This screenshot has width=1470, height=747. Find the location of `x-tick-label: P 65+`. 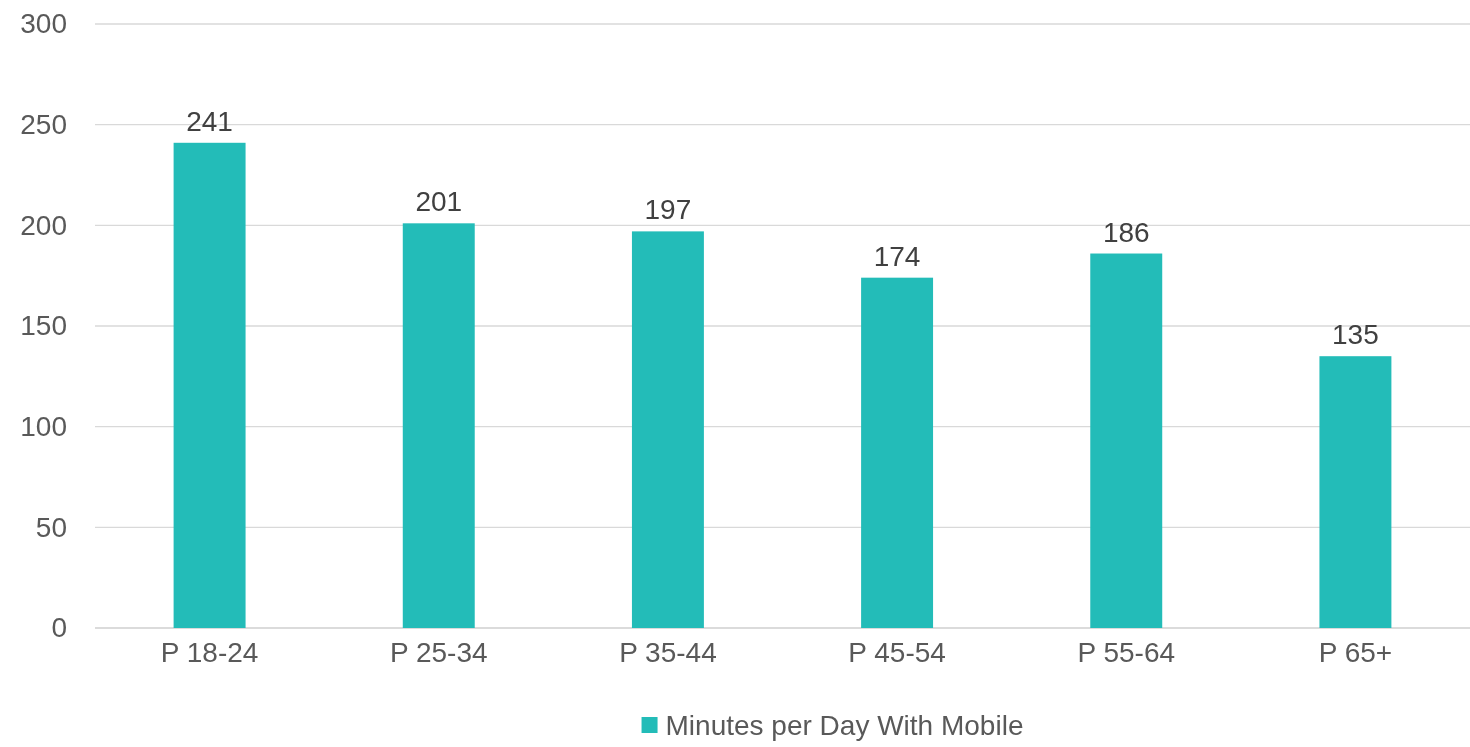

x-tick-label: P 65+ is located at coordinates (1355, 652).